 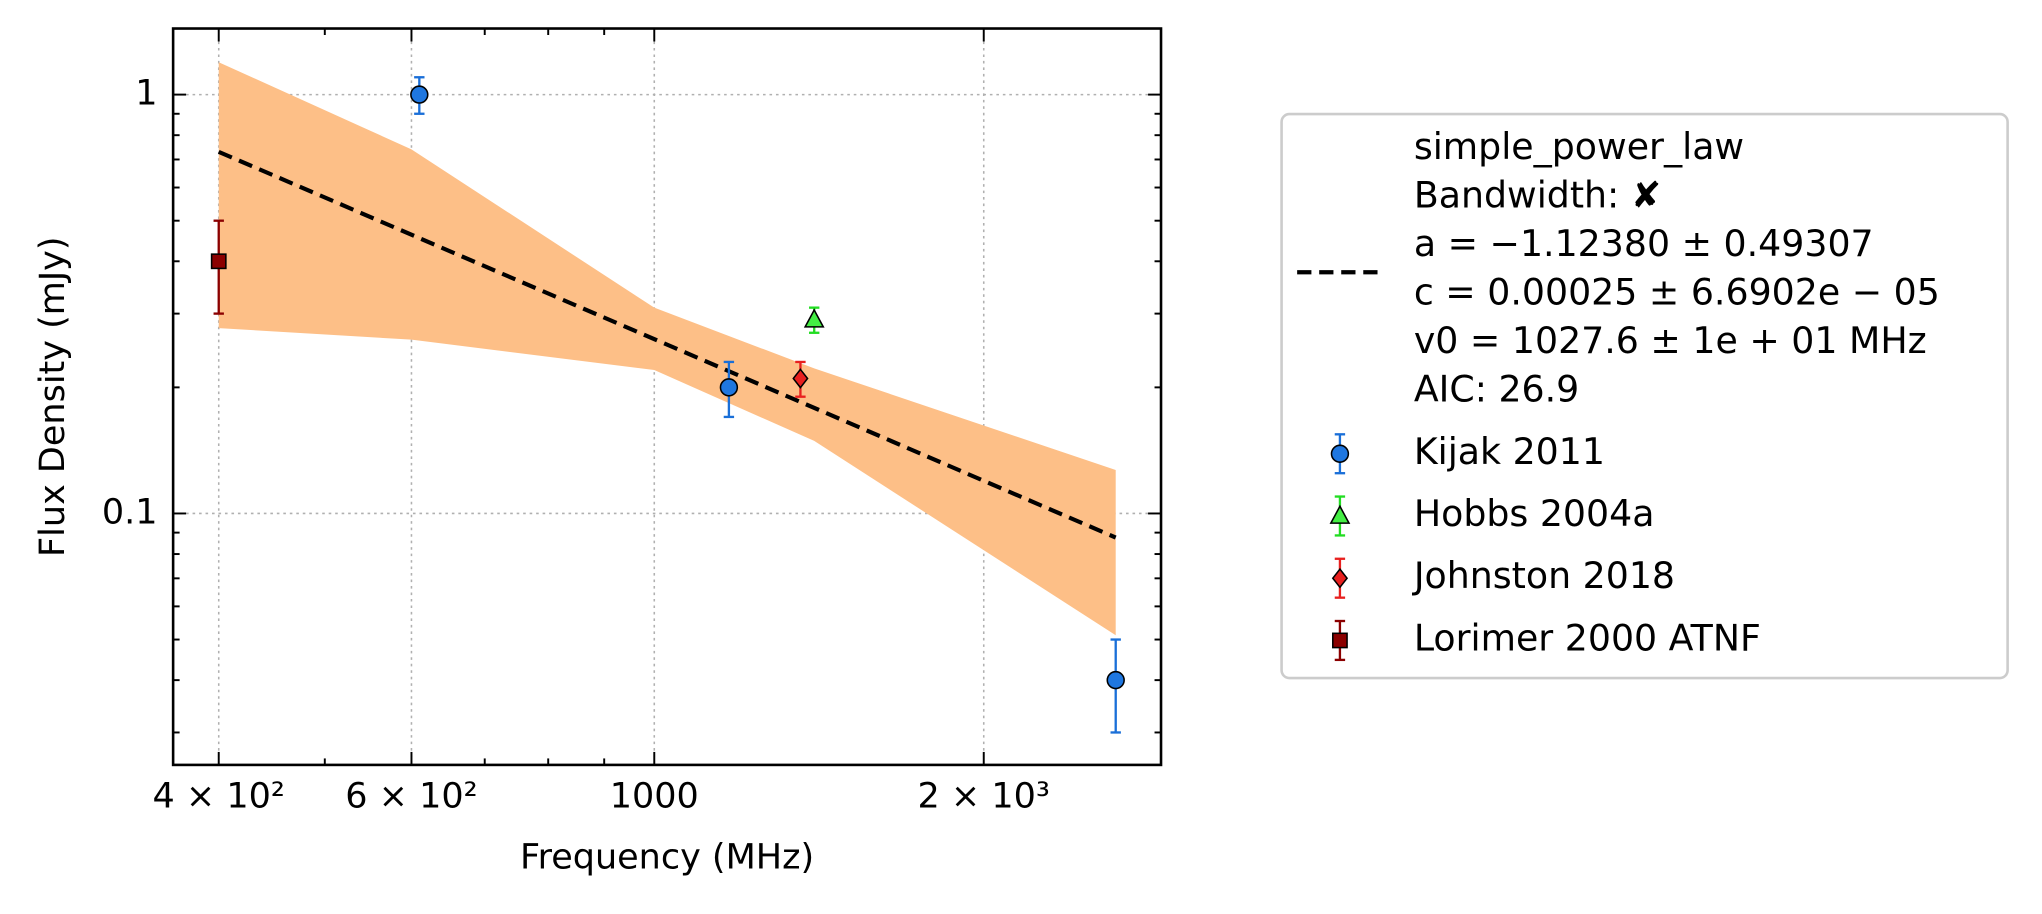 What do you see at coordinates (1496, 389) in the screenshot?
I see `legend-label: AIC: 26.9` at bounding box center [1496, 389].